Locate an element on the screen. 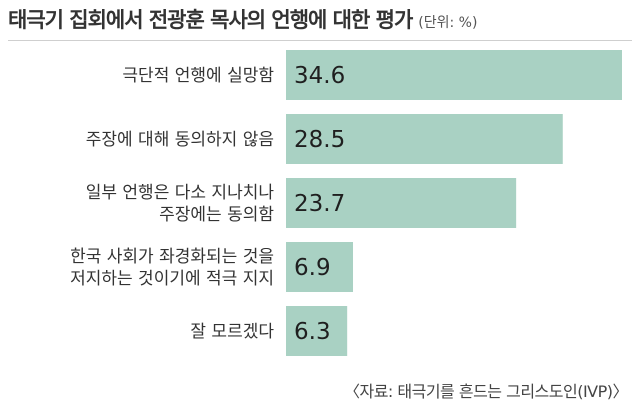  value-label-1: 34.6 is located at coordinates (319, 76).